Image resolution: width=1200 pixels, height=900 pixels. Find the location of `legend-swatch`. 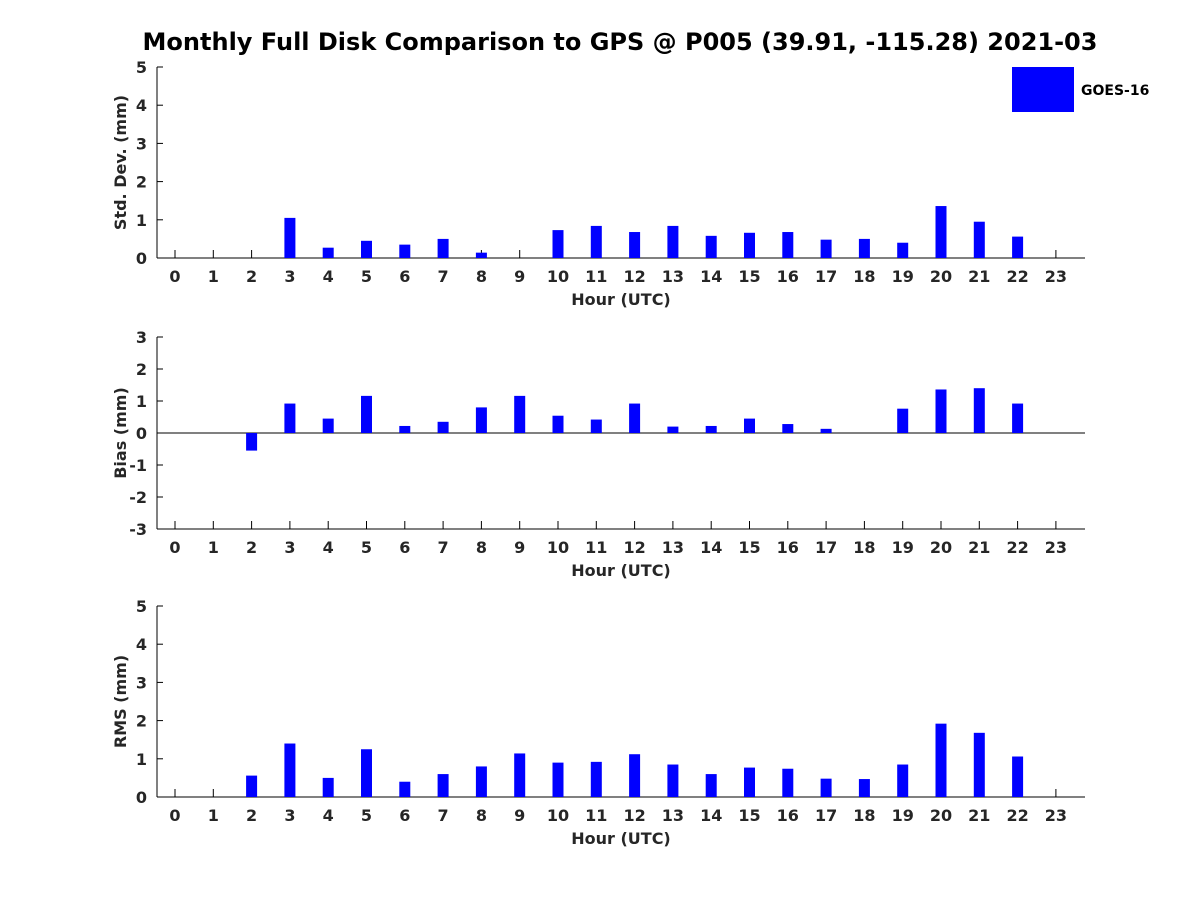

legend-swatch is located at coordinates (1043, 89).